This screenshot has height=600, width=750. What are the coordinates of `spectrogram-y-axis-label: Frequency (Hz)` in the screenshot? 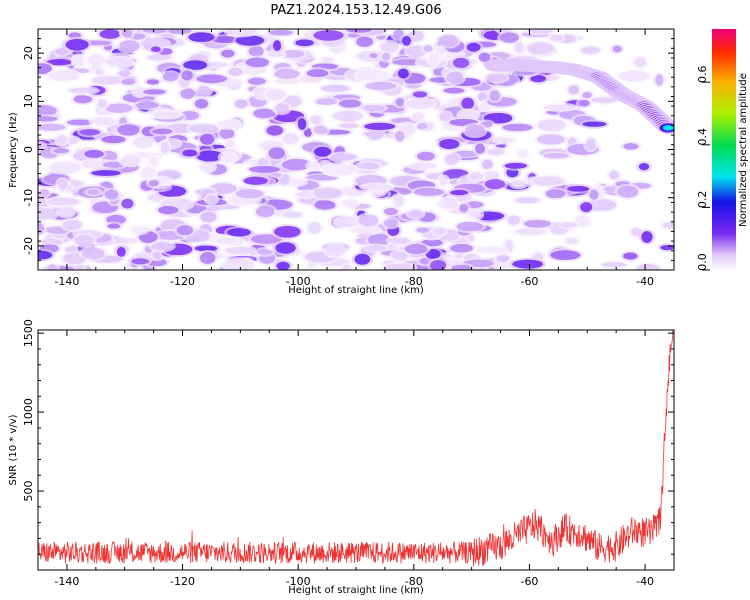 It's located at (13, 150).